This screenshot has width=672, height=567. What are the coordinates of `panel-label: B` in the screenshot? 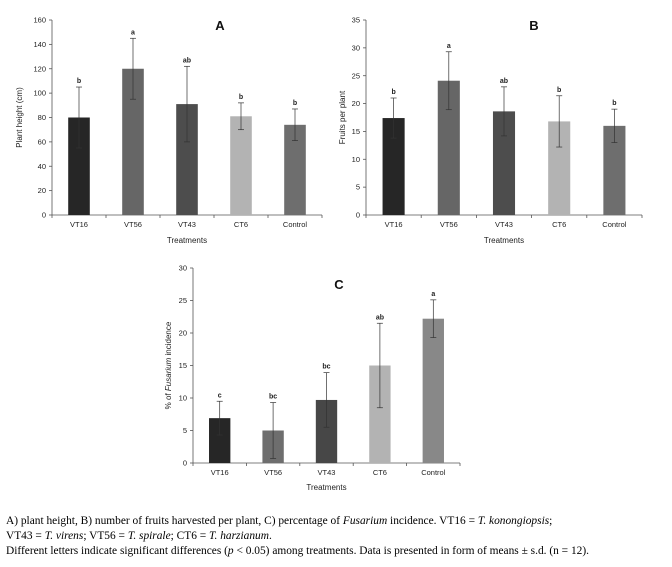 It's located at (533, 25).